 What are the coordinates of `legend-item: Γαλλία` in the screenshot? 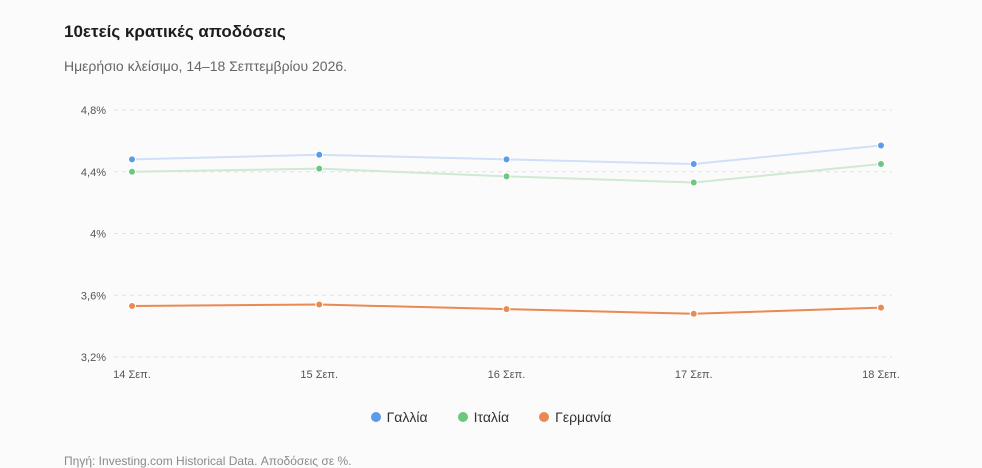 It's located at (399, 417).